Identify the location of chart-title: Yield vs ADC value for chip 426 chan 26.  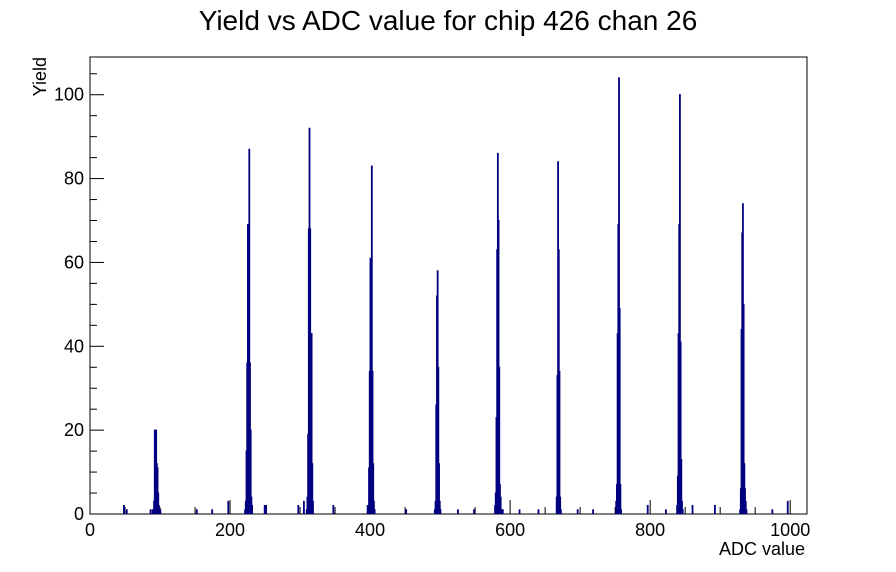
(448, 20).